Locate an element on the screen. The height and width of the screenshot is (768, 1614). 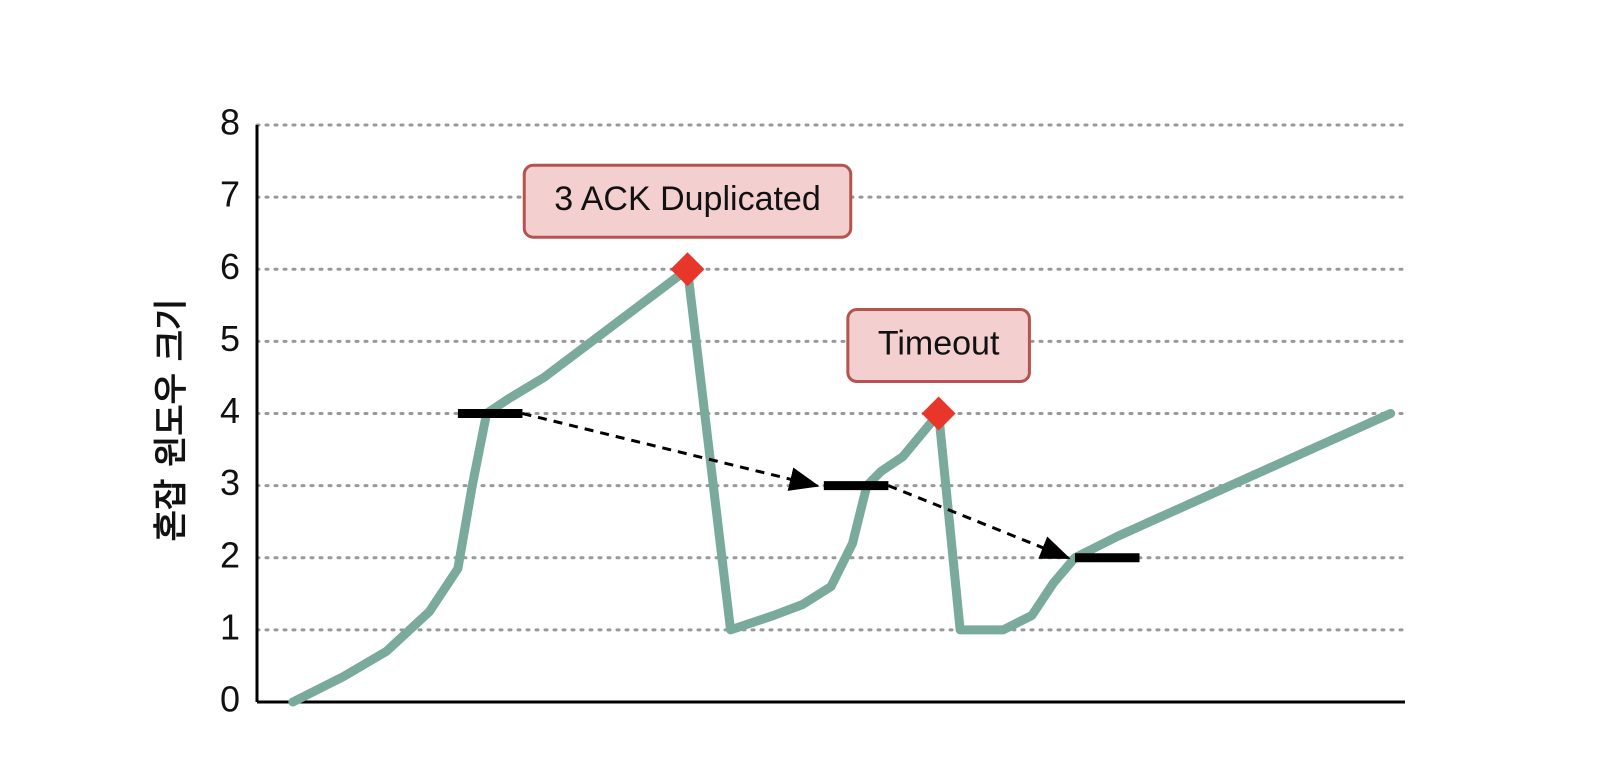
y-tick-label: 4 is located at coordinates (230, 410).